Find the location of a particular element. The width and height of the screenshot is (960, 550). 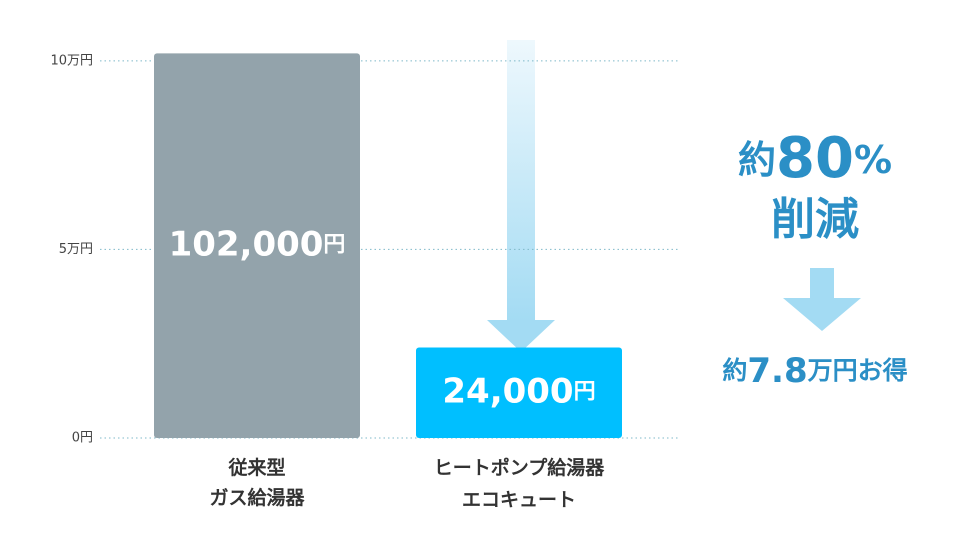

reduction-arrow is located at coordinates (521, 196).